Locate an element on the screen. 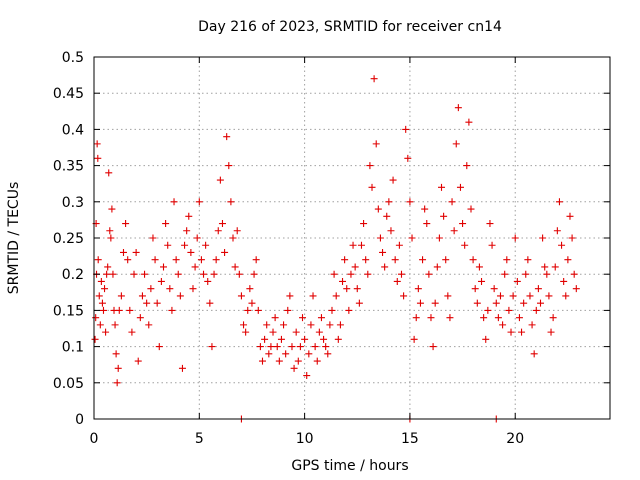 This screenshot has width=640, height=480. y-tick-label: 0.3 is located at coordinates (73, 203).